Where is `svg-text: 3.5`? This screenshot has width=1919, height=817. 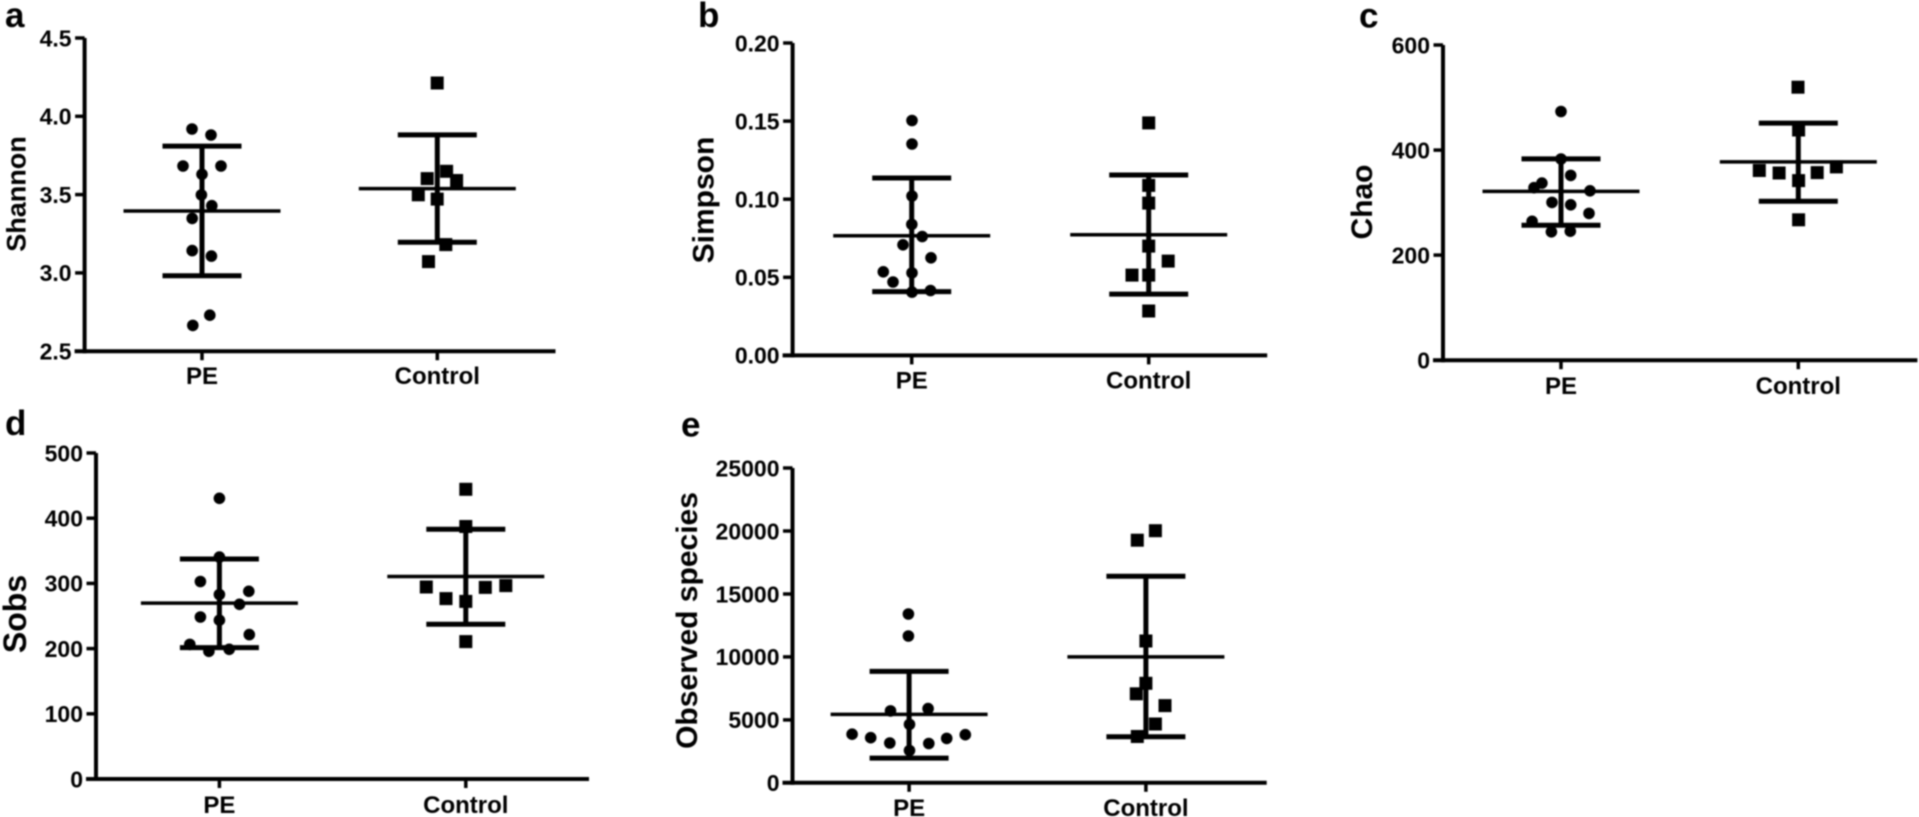
svg-text: 3.5 is located at coordinates (56, 195).